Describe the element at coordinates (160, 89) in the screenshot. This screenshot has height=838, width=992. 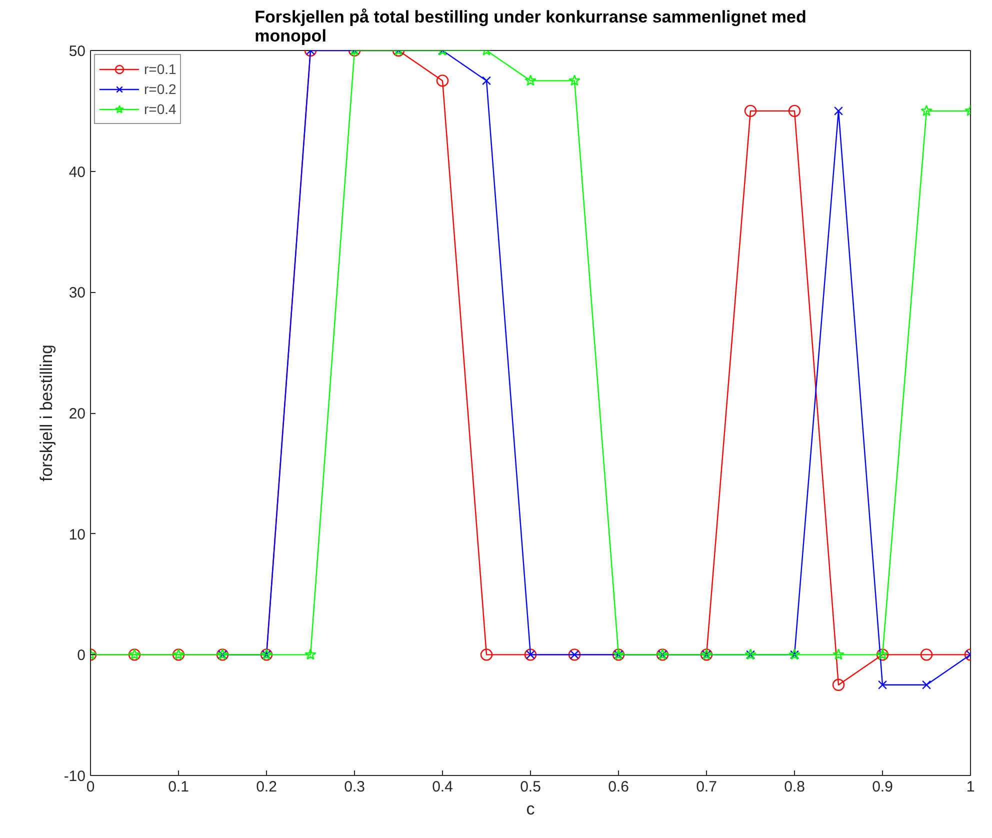
I see `legend-label: r=0.2` at that location.